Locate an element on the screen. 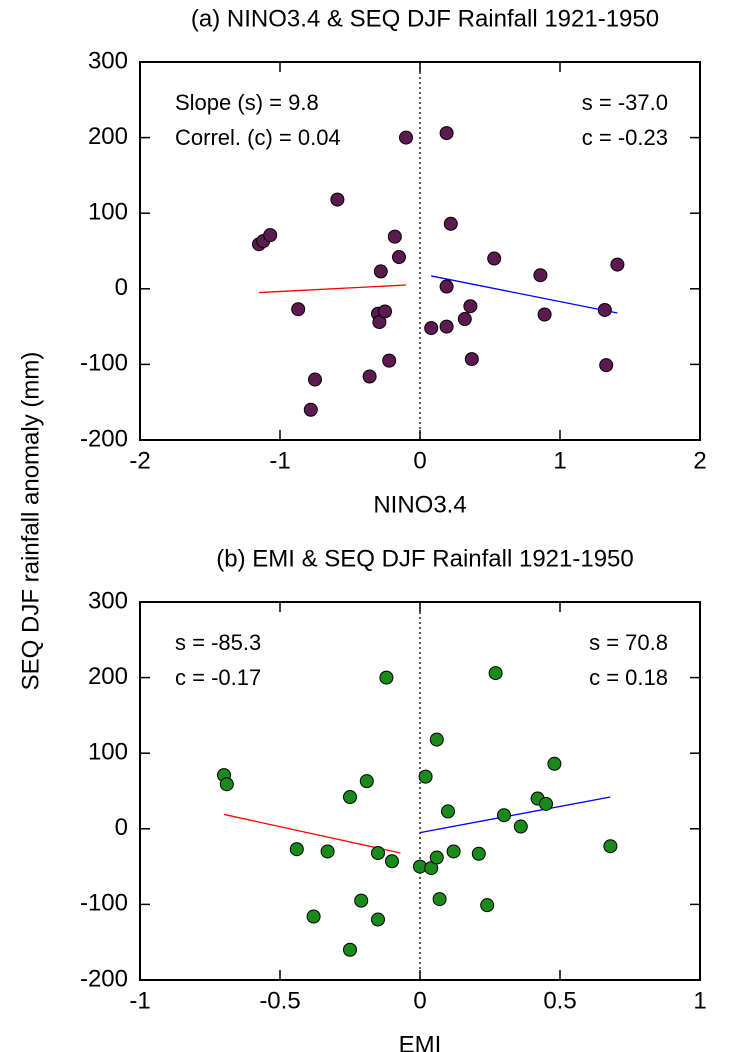 Image resolution: width=735 pixels, height=1052 pixels. annotation: c = -0.23 is located at coordinates (625, 137).